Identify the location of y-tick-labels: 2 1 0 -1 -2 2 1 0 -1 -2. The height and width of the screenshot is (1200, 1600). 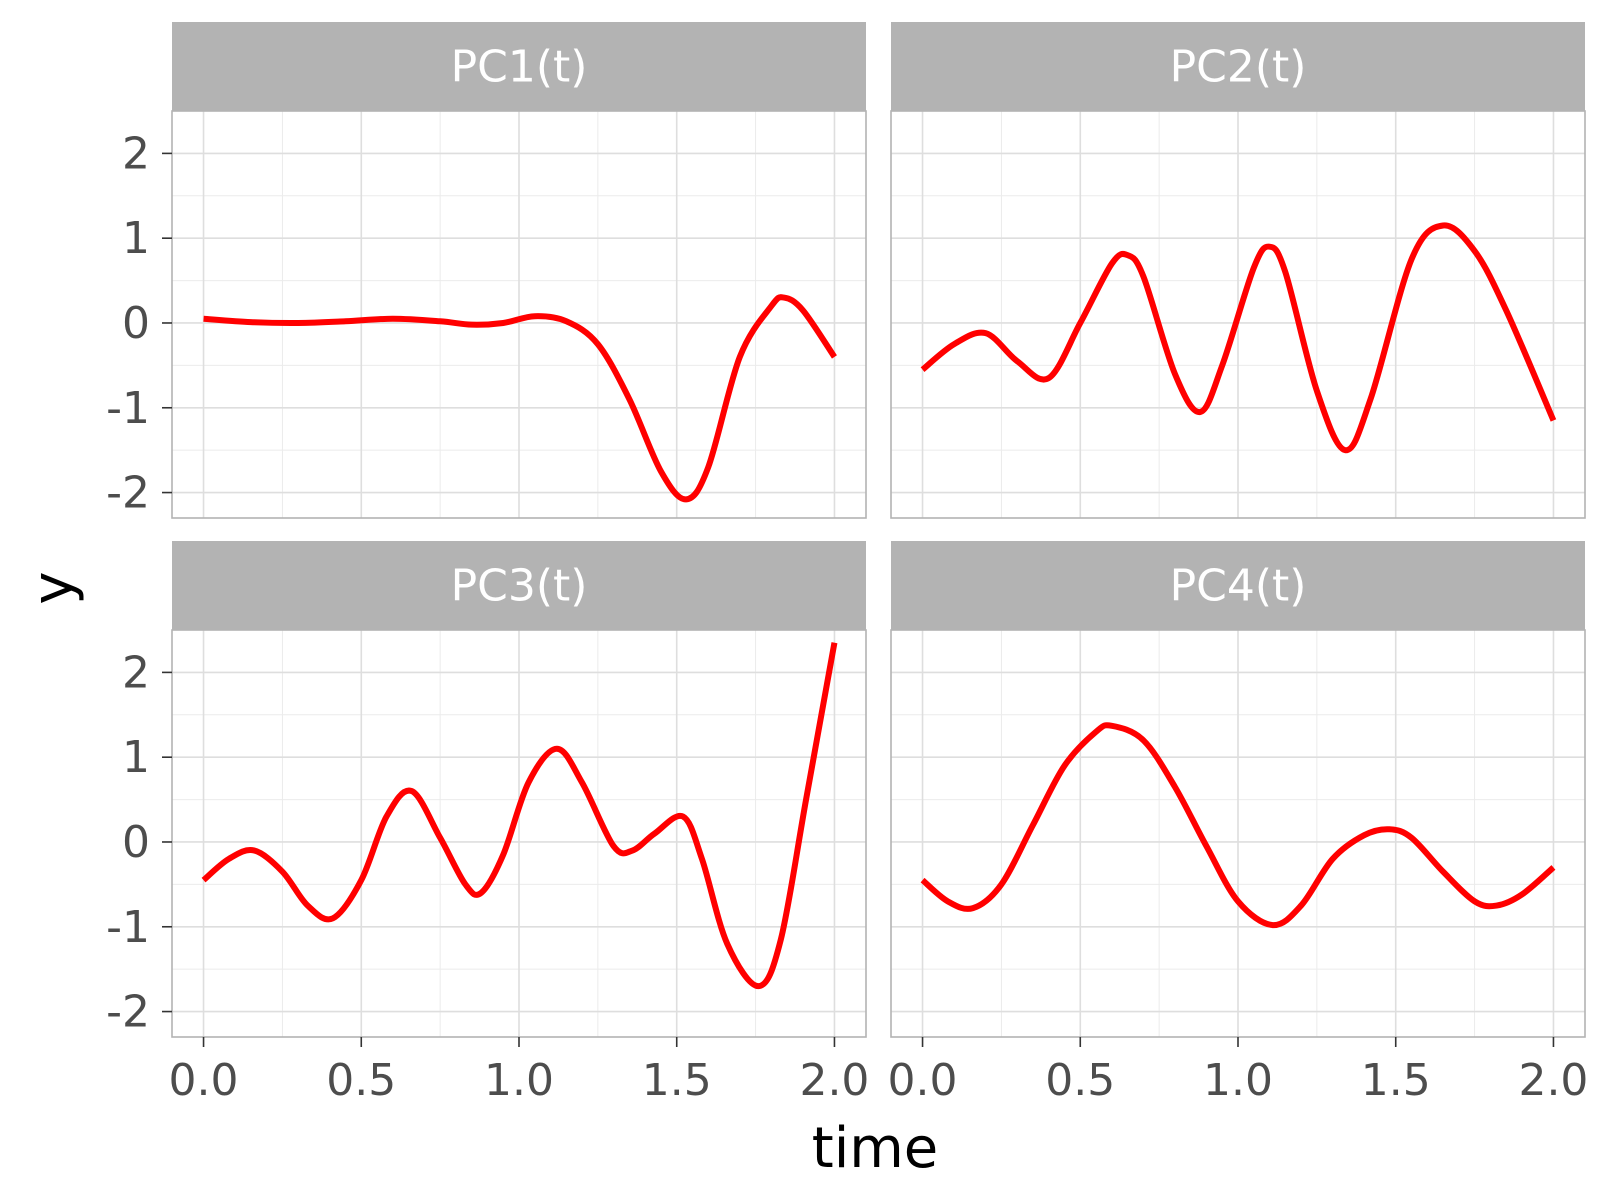
(128, 582).